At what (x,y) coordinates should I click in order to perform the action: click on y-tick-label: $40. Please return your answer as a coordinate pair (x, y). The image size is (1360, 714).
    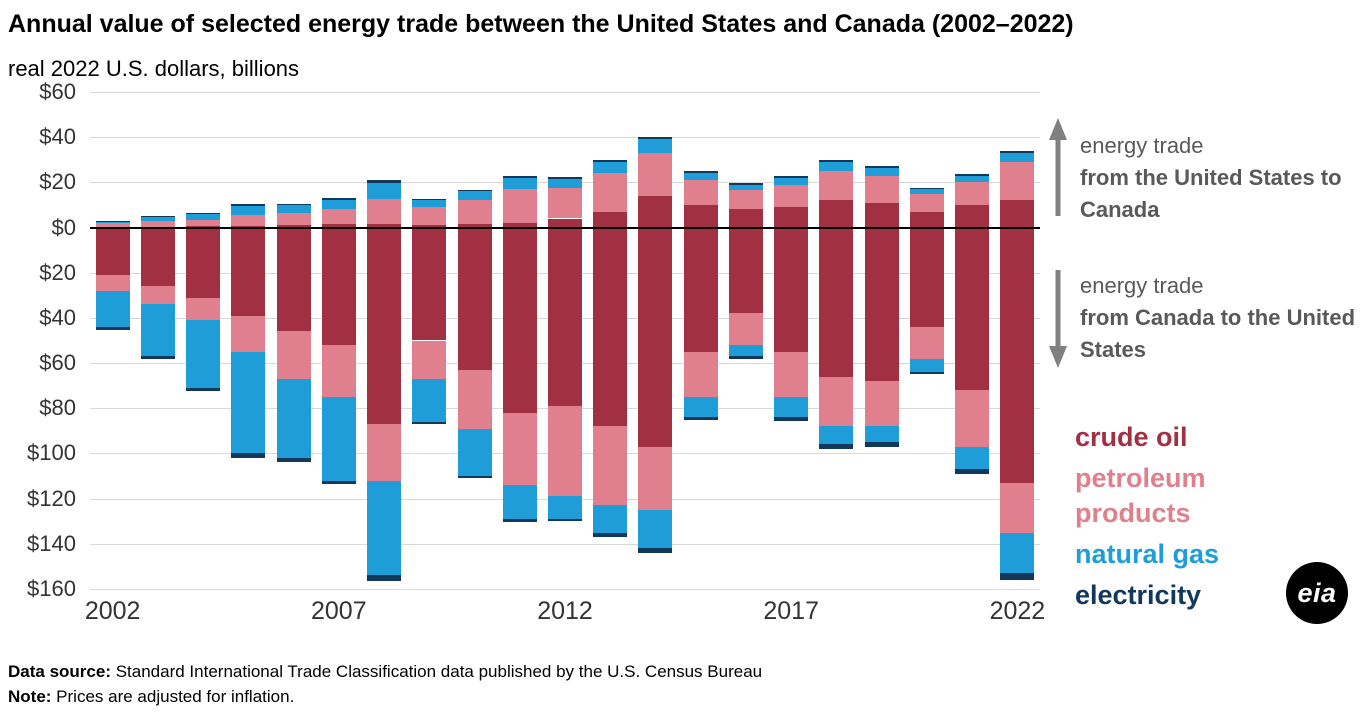
    Looking at the image, I should click on (57, 317).